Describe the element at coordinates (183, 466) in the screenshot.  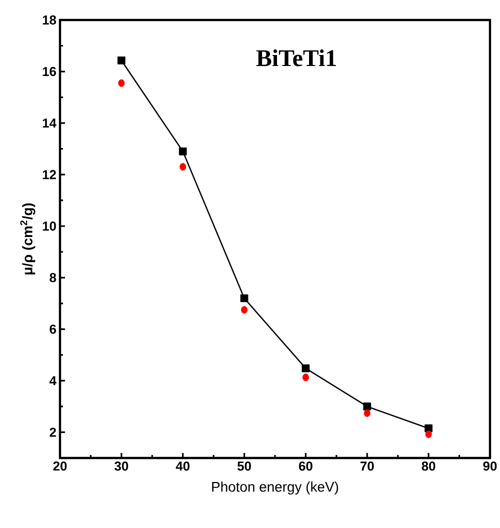
I see `x-tick-label: 40` at that location.